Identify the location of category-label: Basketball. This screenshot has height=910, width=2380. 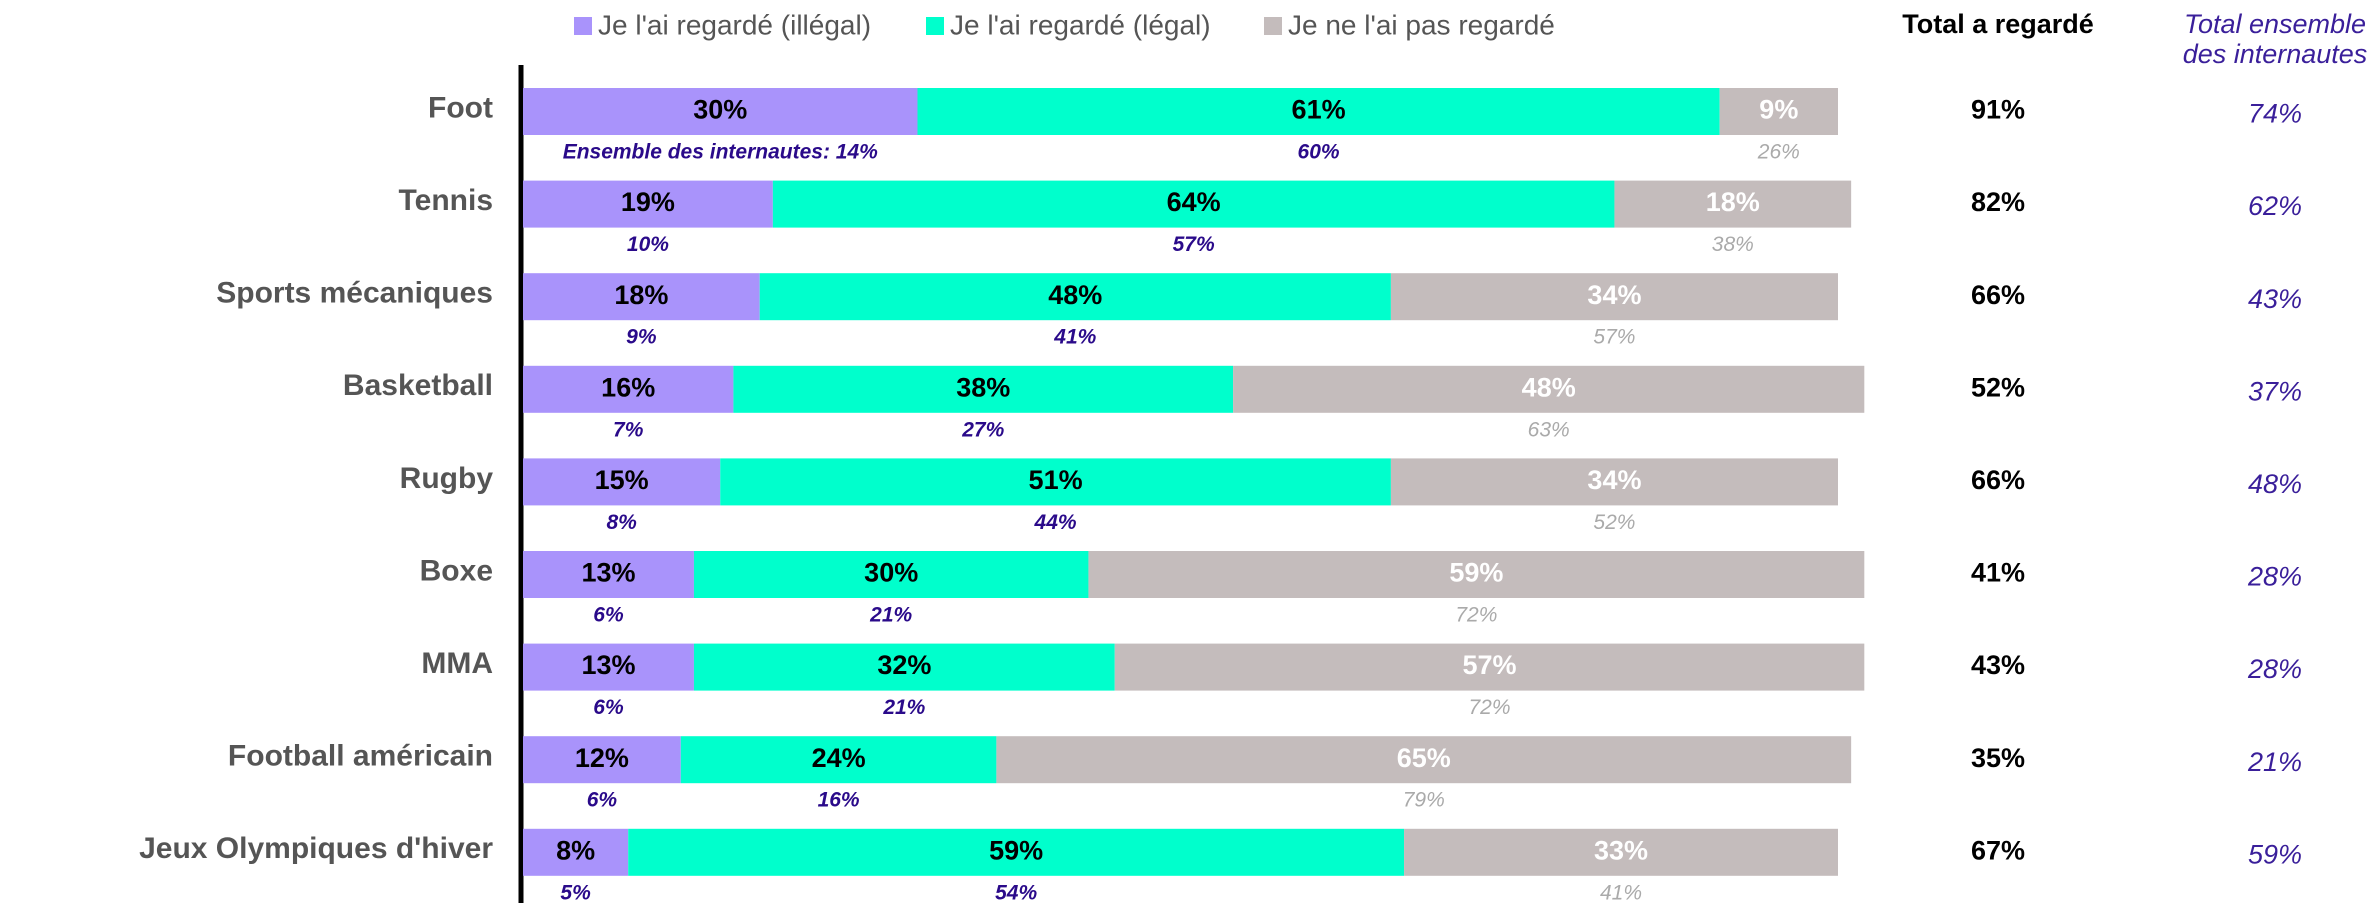
(418, 385).